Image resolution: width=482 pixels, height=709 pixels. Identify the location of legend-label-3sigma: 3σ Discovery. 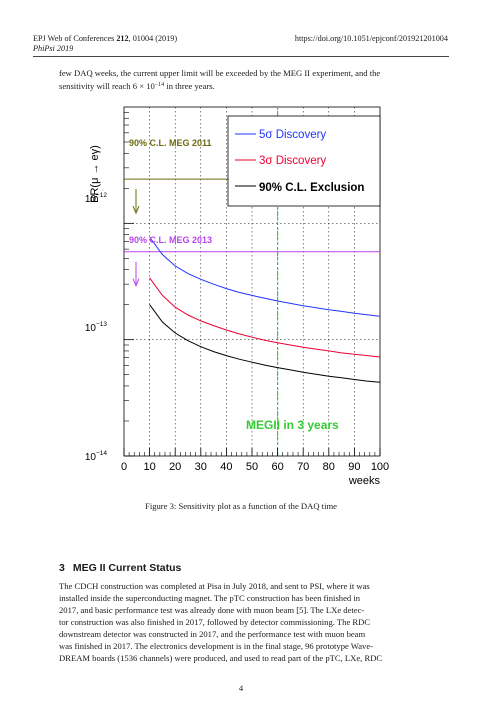
(292, 161).